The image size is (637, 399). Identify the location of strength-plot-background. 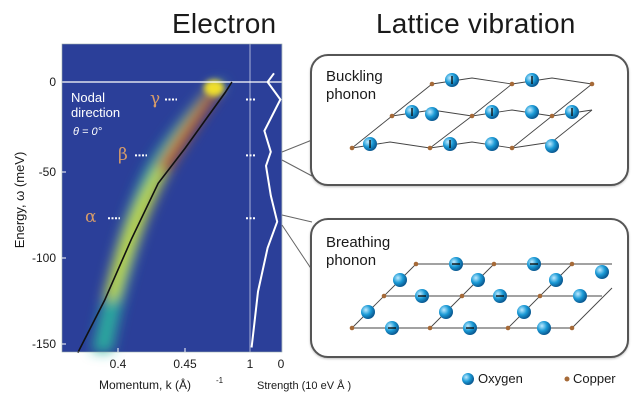
(254, 198).